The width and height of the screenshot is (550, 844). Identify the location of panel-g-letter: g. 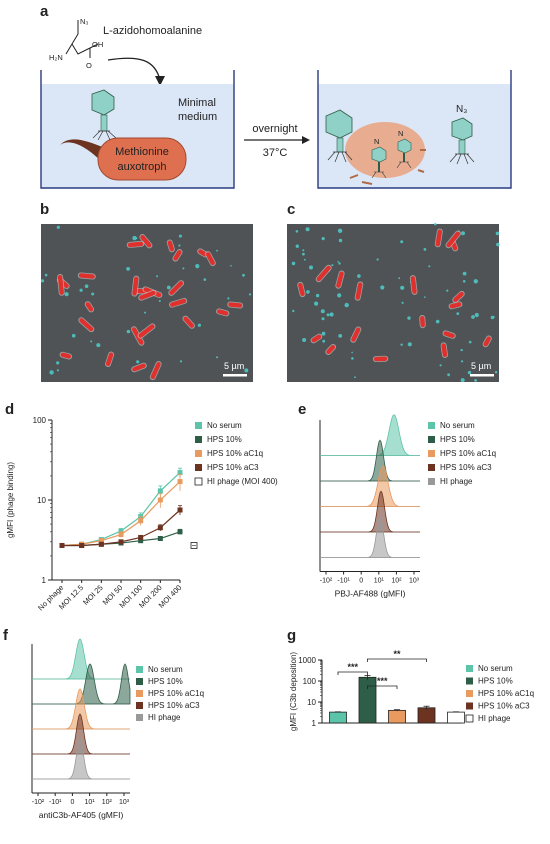
(291, 635).